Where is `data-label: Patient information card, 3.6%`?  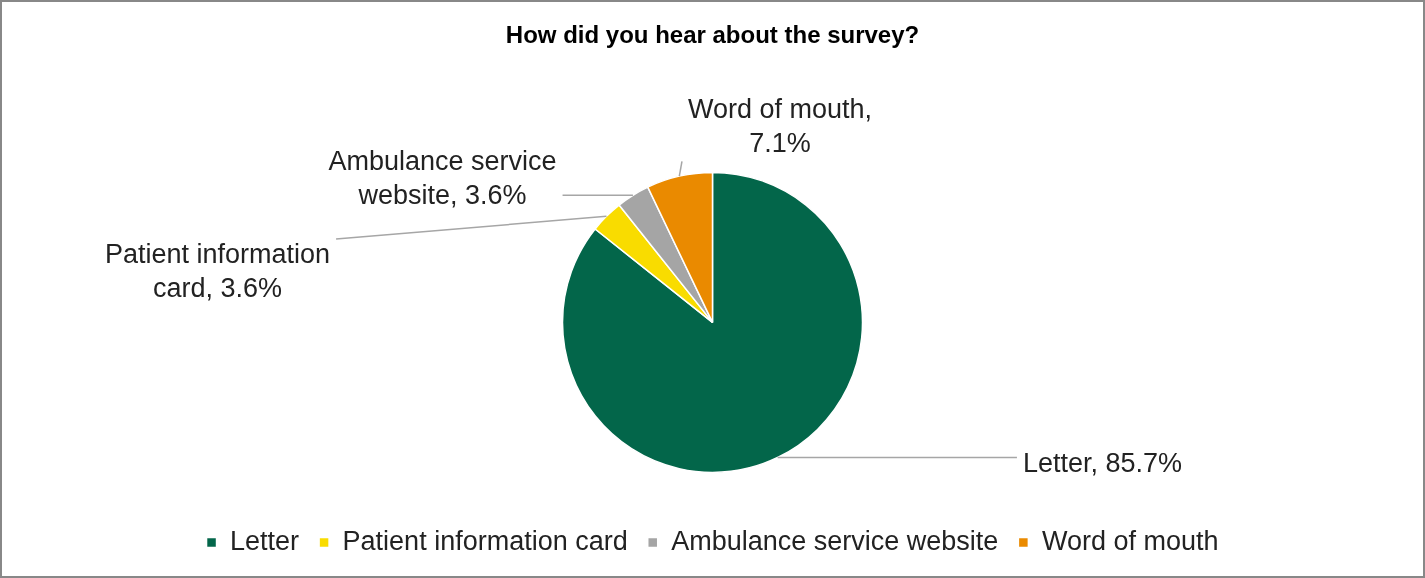 data-label: Patient information card, 3.6% is located at coordinates (217, 271).